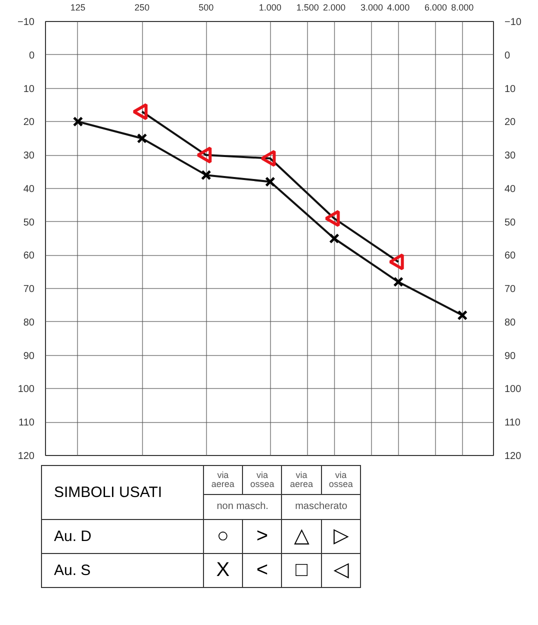  I want to click on x-tick-label: 2.000, so click(334, 7).